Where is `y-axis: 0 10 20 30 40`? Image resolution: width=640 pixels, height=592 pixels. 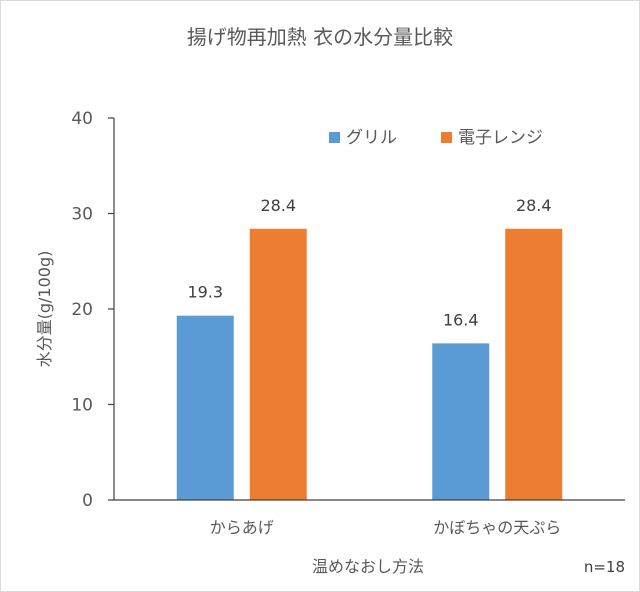
y-axis: 0 10 20 30 40 is located at coordinates (93, 310).